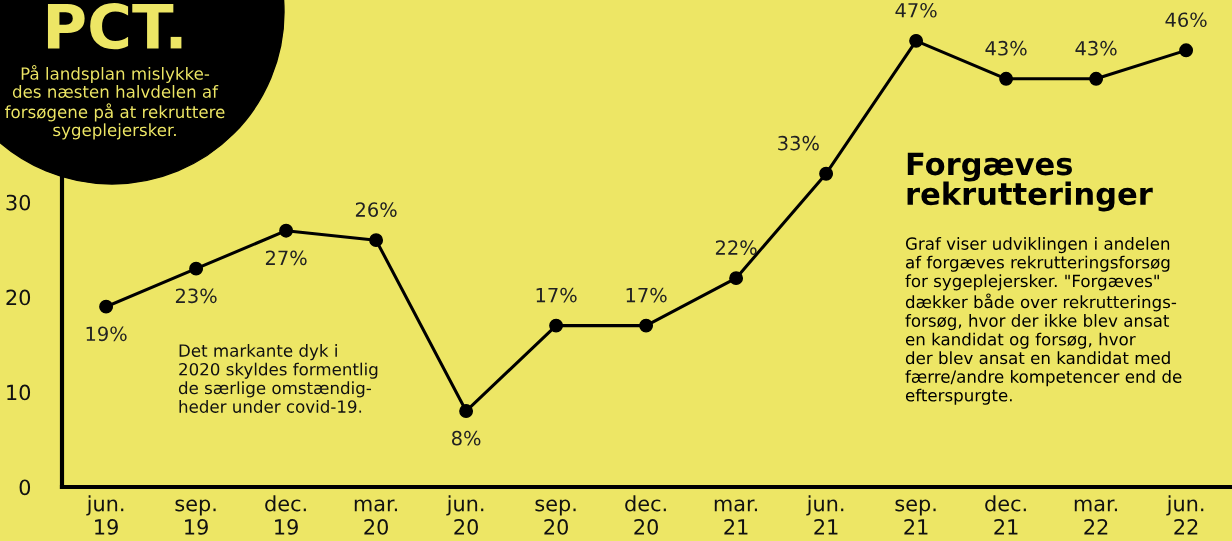 The image size is (1232, 541). I want to click on x-tick-label: jun. 19, so click(105, 515).